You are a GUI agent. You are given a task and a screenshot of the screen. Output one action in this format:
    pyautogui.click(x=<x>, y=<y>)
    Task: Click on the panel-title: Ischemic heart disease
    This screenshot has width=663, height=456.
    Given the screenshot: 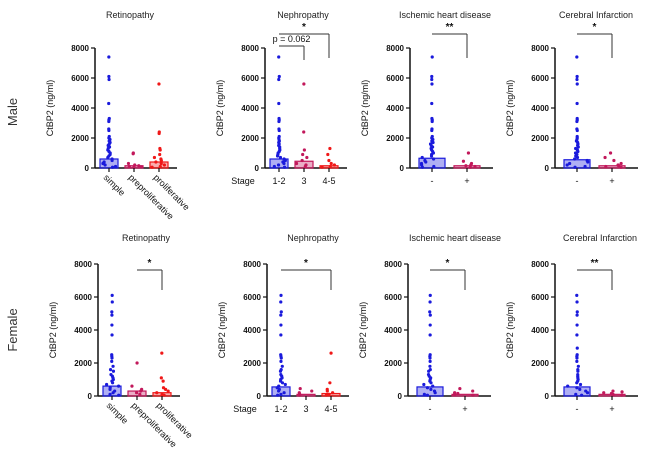 What is the action you would take?
    pyautogui.click(x=445, y=15)
    